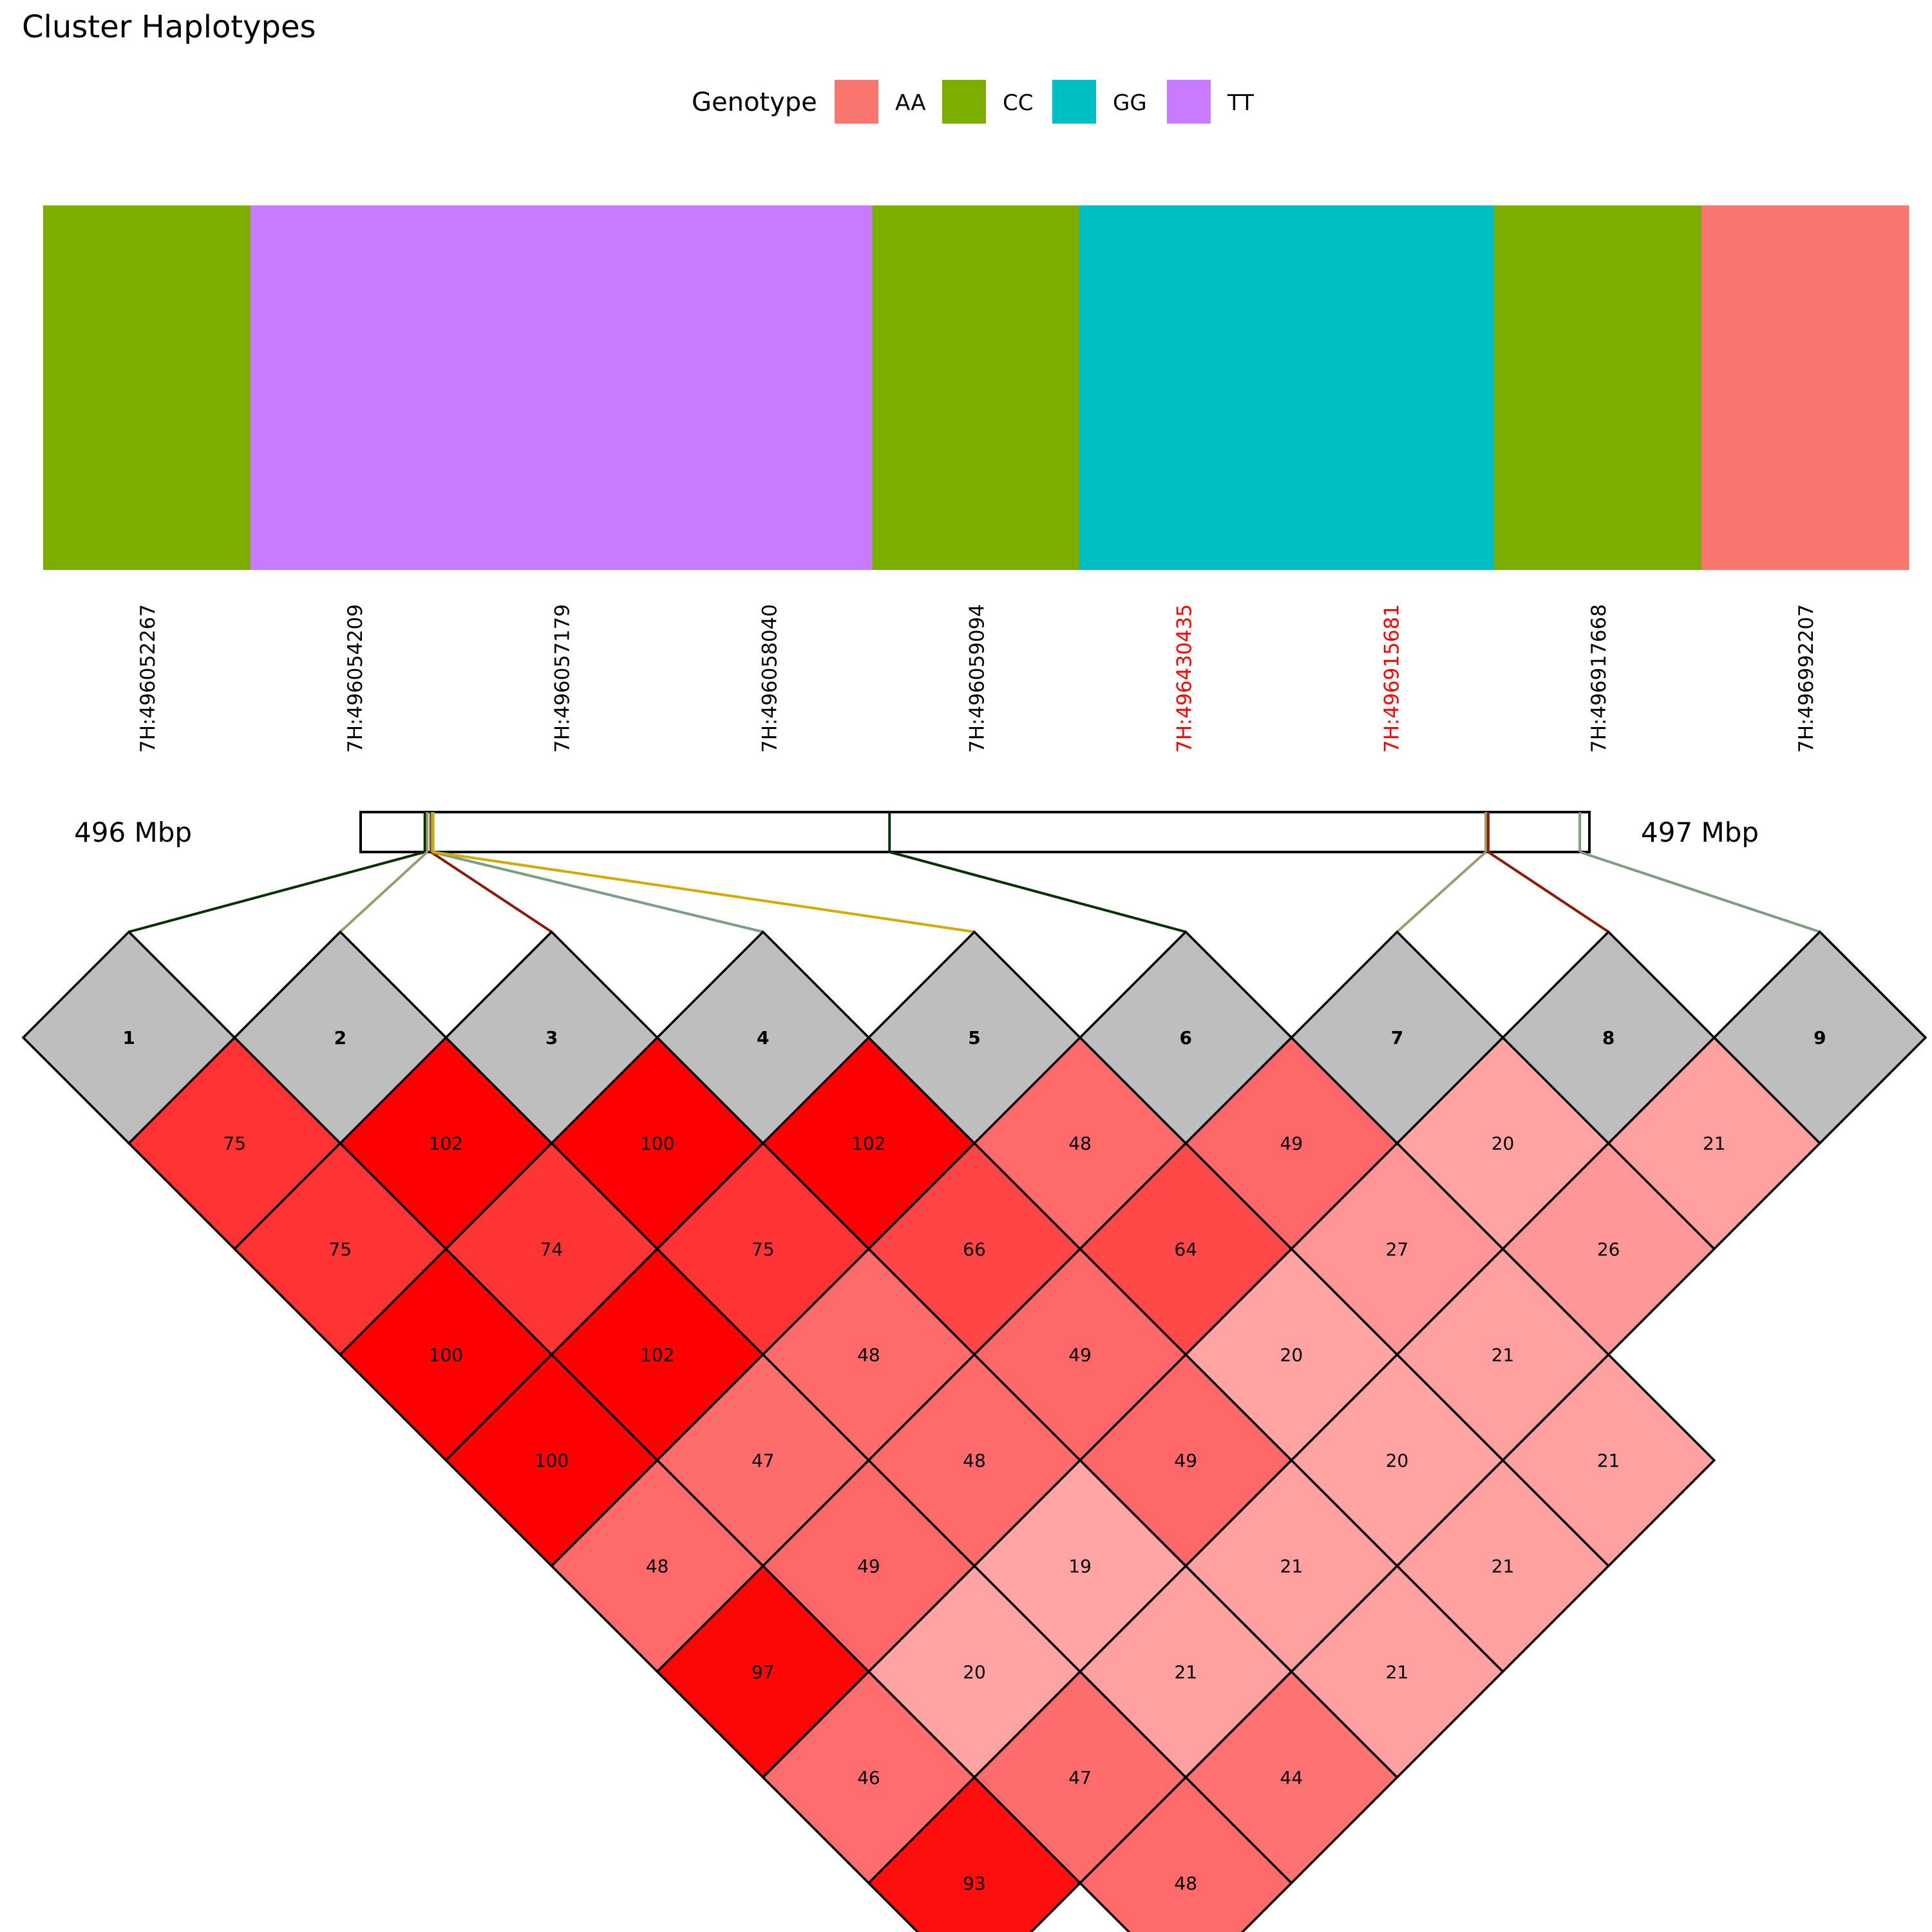 The width and height of the screenshot is (1932, 1932). Describe the element at coordinates (1130, 103) in the screenshot. I see `legend-label-gg: GG` at that location.